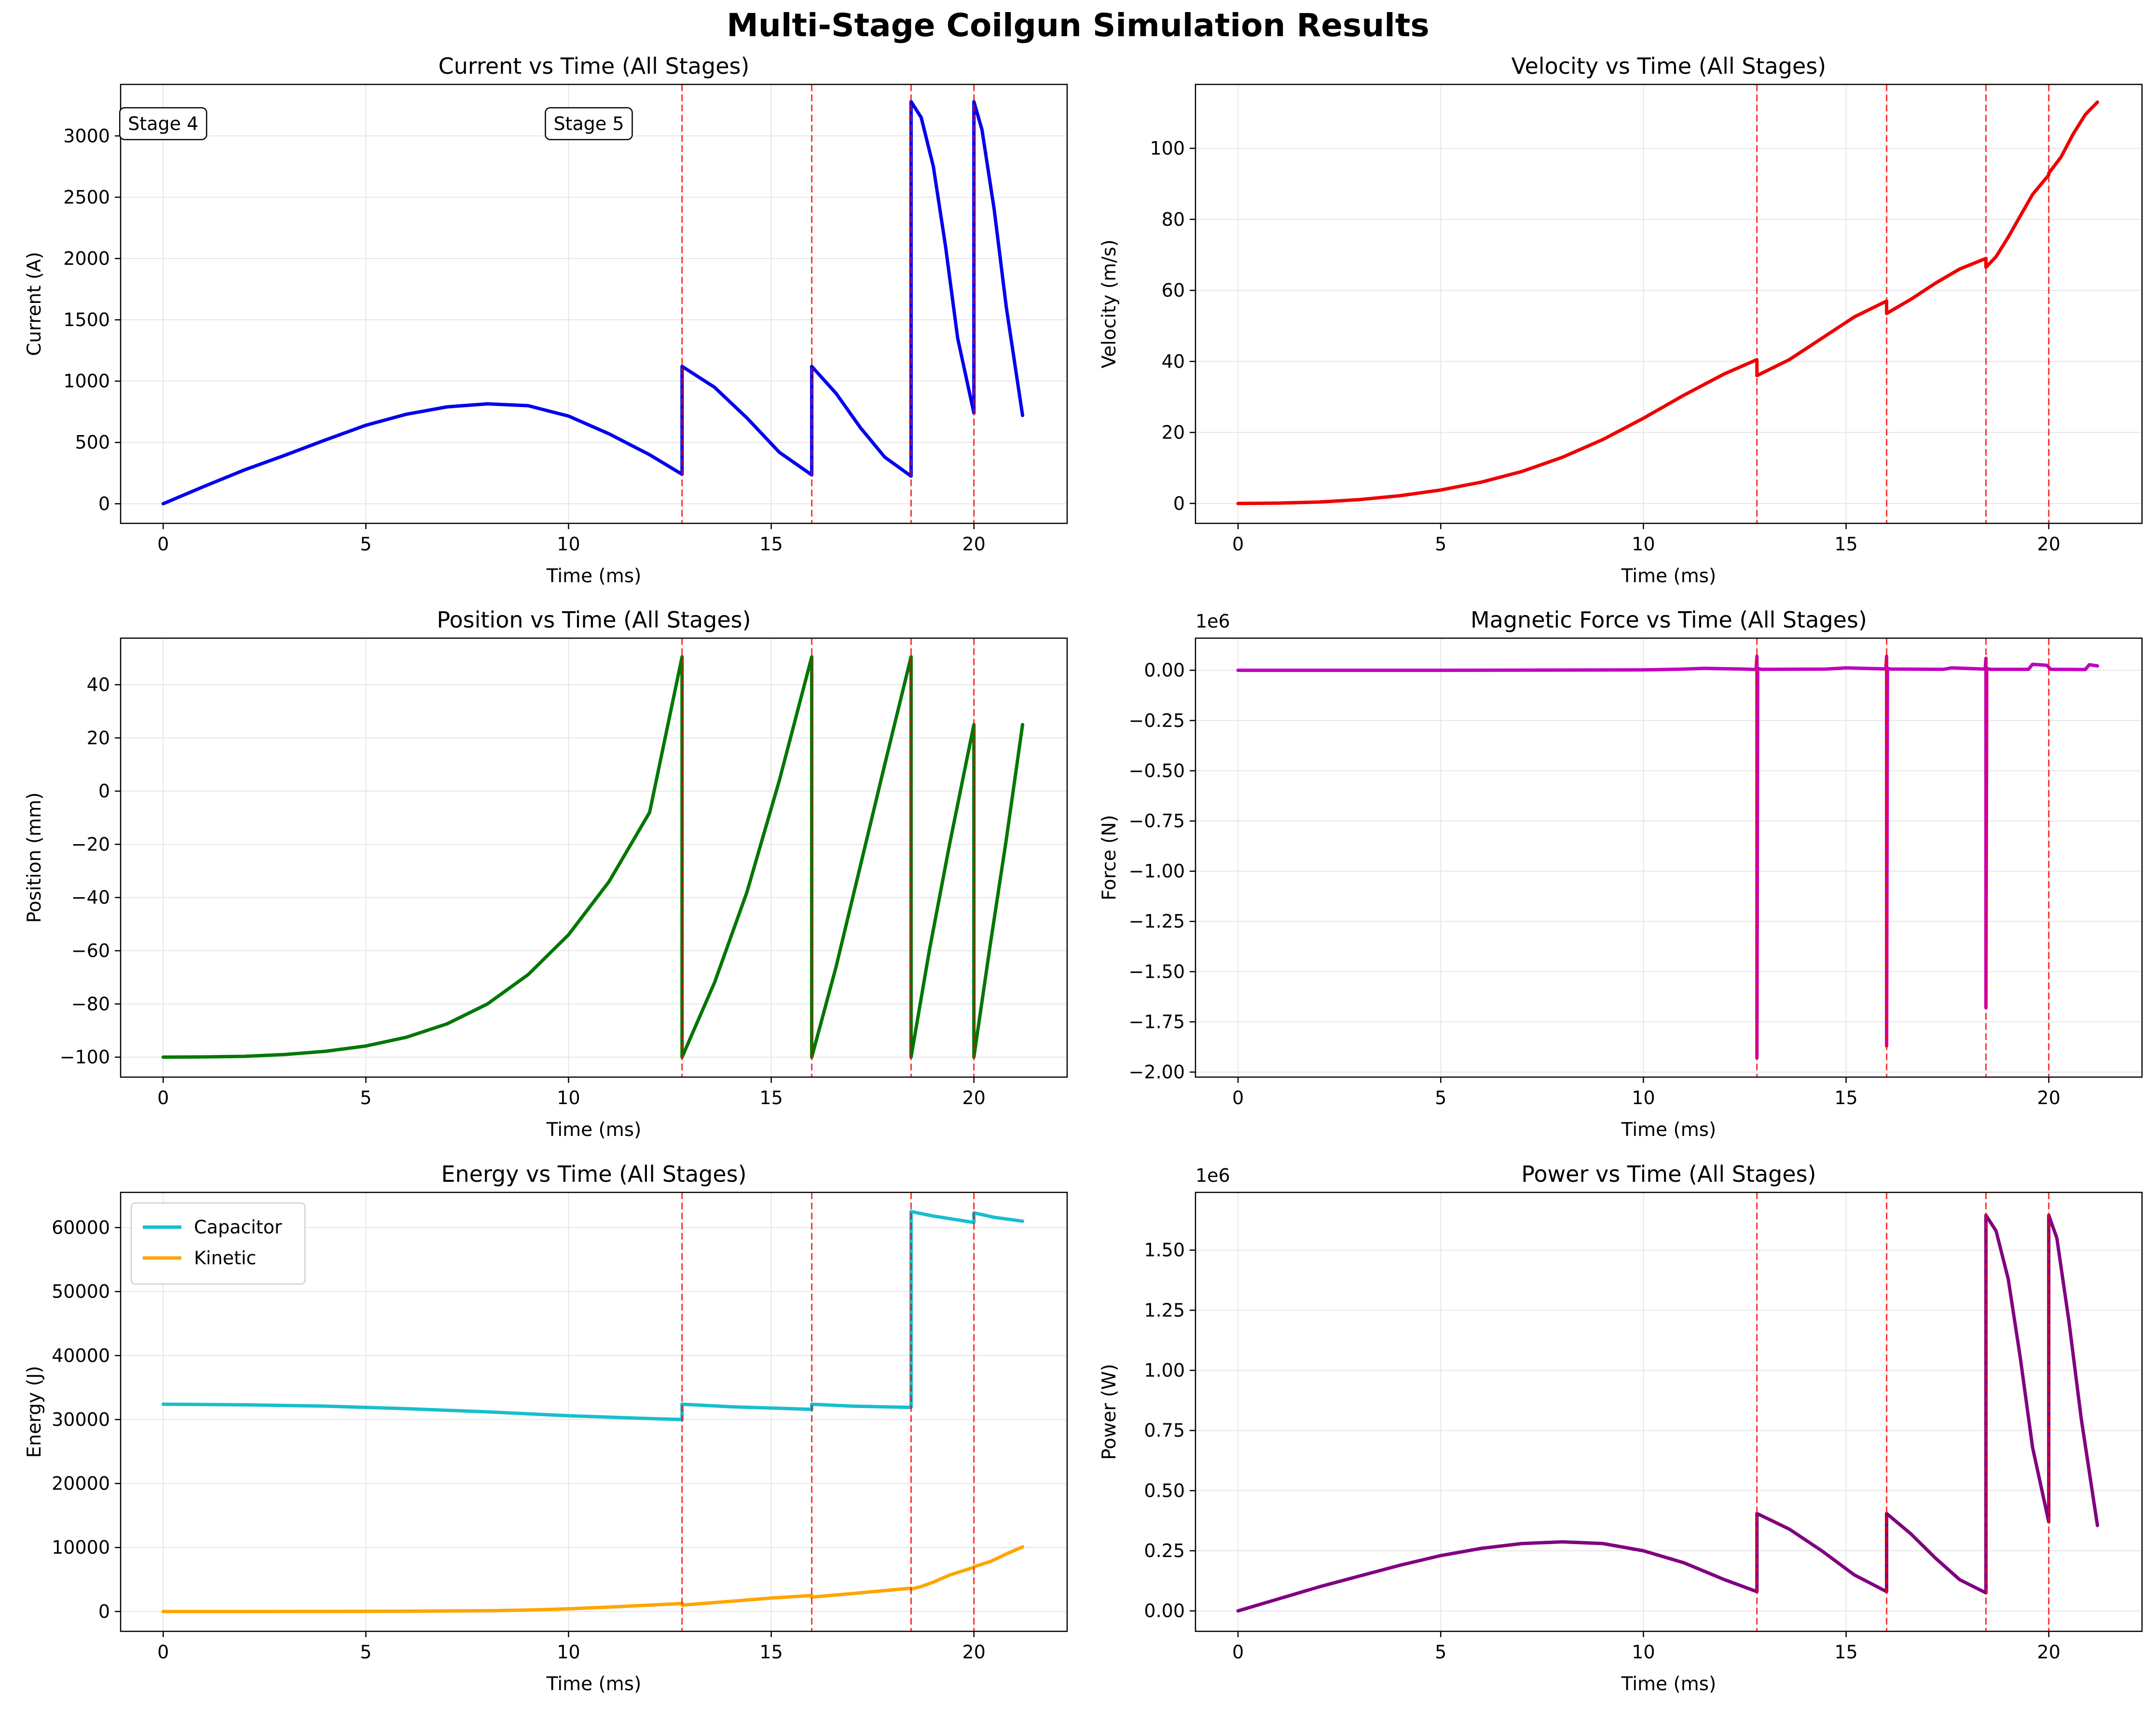  What do you see at coordinates (1668, 620) in the screenshot?
I see `panel-title: Magnetic Force vs Time (All Stages)` at bounding box center [1668, 620].